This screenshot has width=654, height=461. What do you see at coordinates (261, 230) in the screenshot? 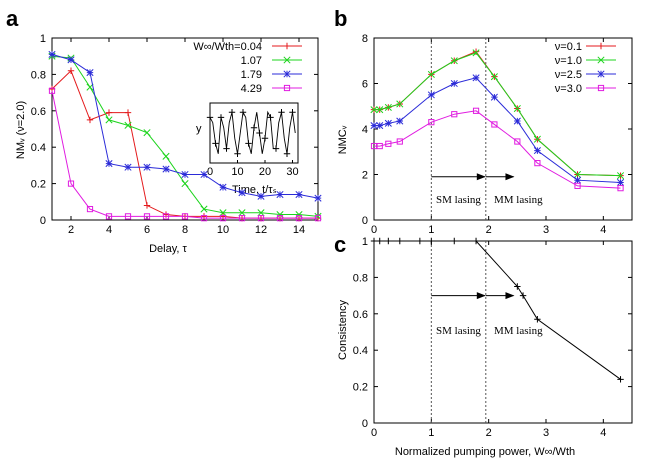
I see `panel-a-xtick-label: 12` at bounding box center [261, 230].